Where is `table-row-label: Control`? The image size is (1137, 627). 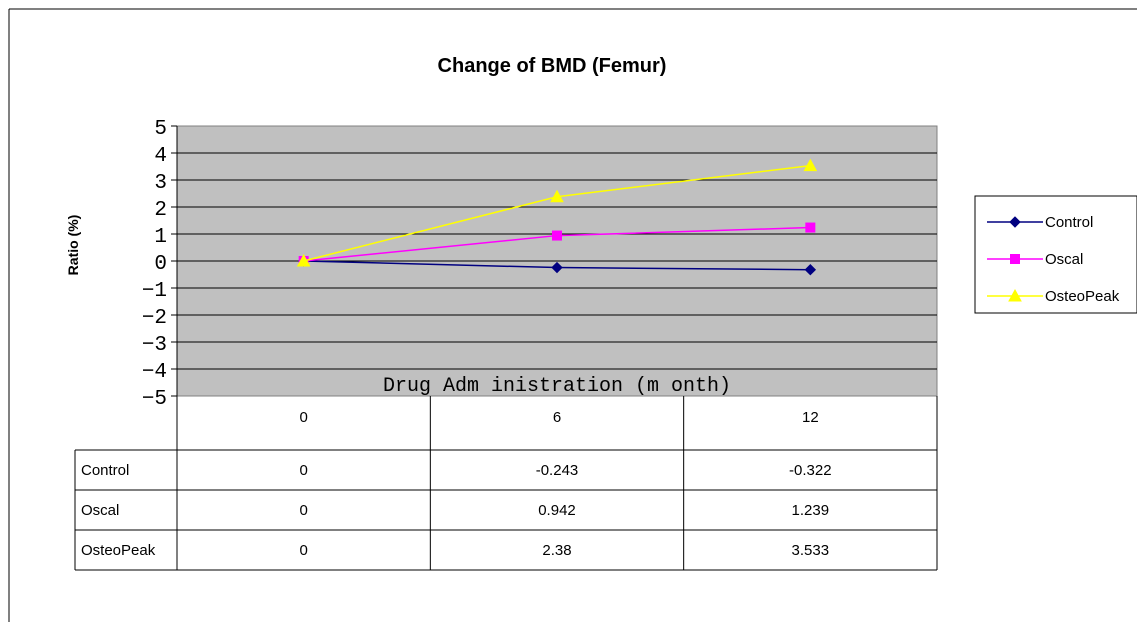
table-row-label: Control is located at coordinates (105, 470).